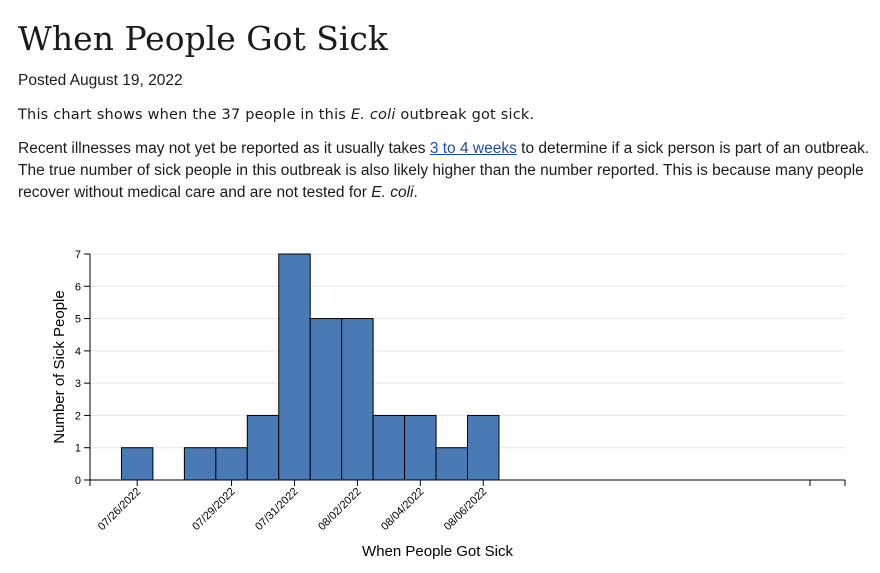  Describe the element at coordinates (78, 255) in the screenshot. I see `y-tick-label: 7` at that location.